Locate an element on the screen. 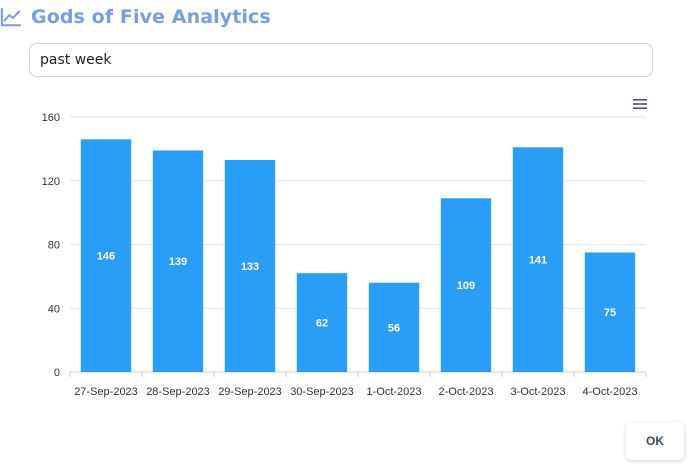  data-label: 62 is located at coordinates (322, 324).